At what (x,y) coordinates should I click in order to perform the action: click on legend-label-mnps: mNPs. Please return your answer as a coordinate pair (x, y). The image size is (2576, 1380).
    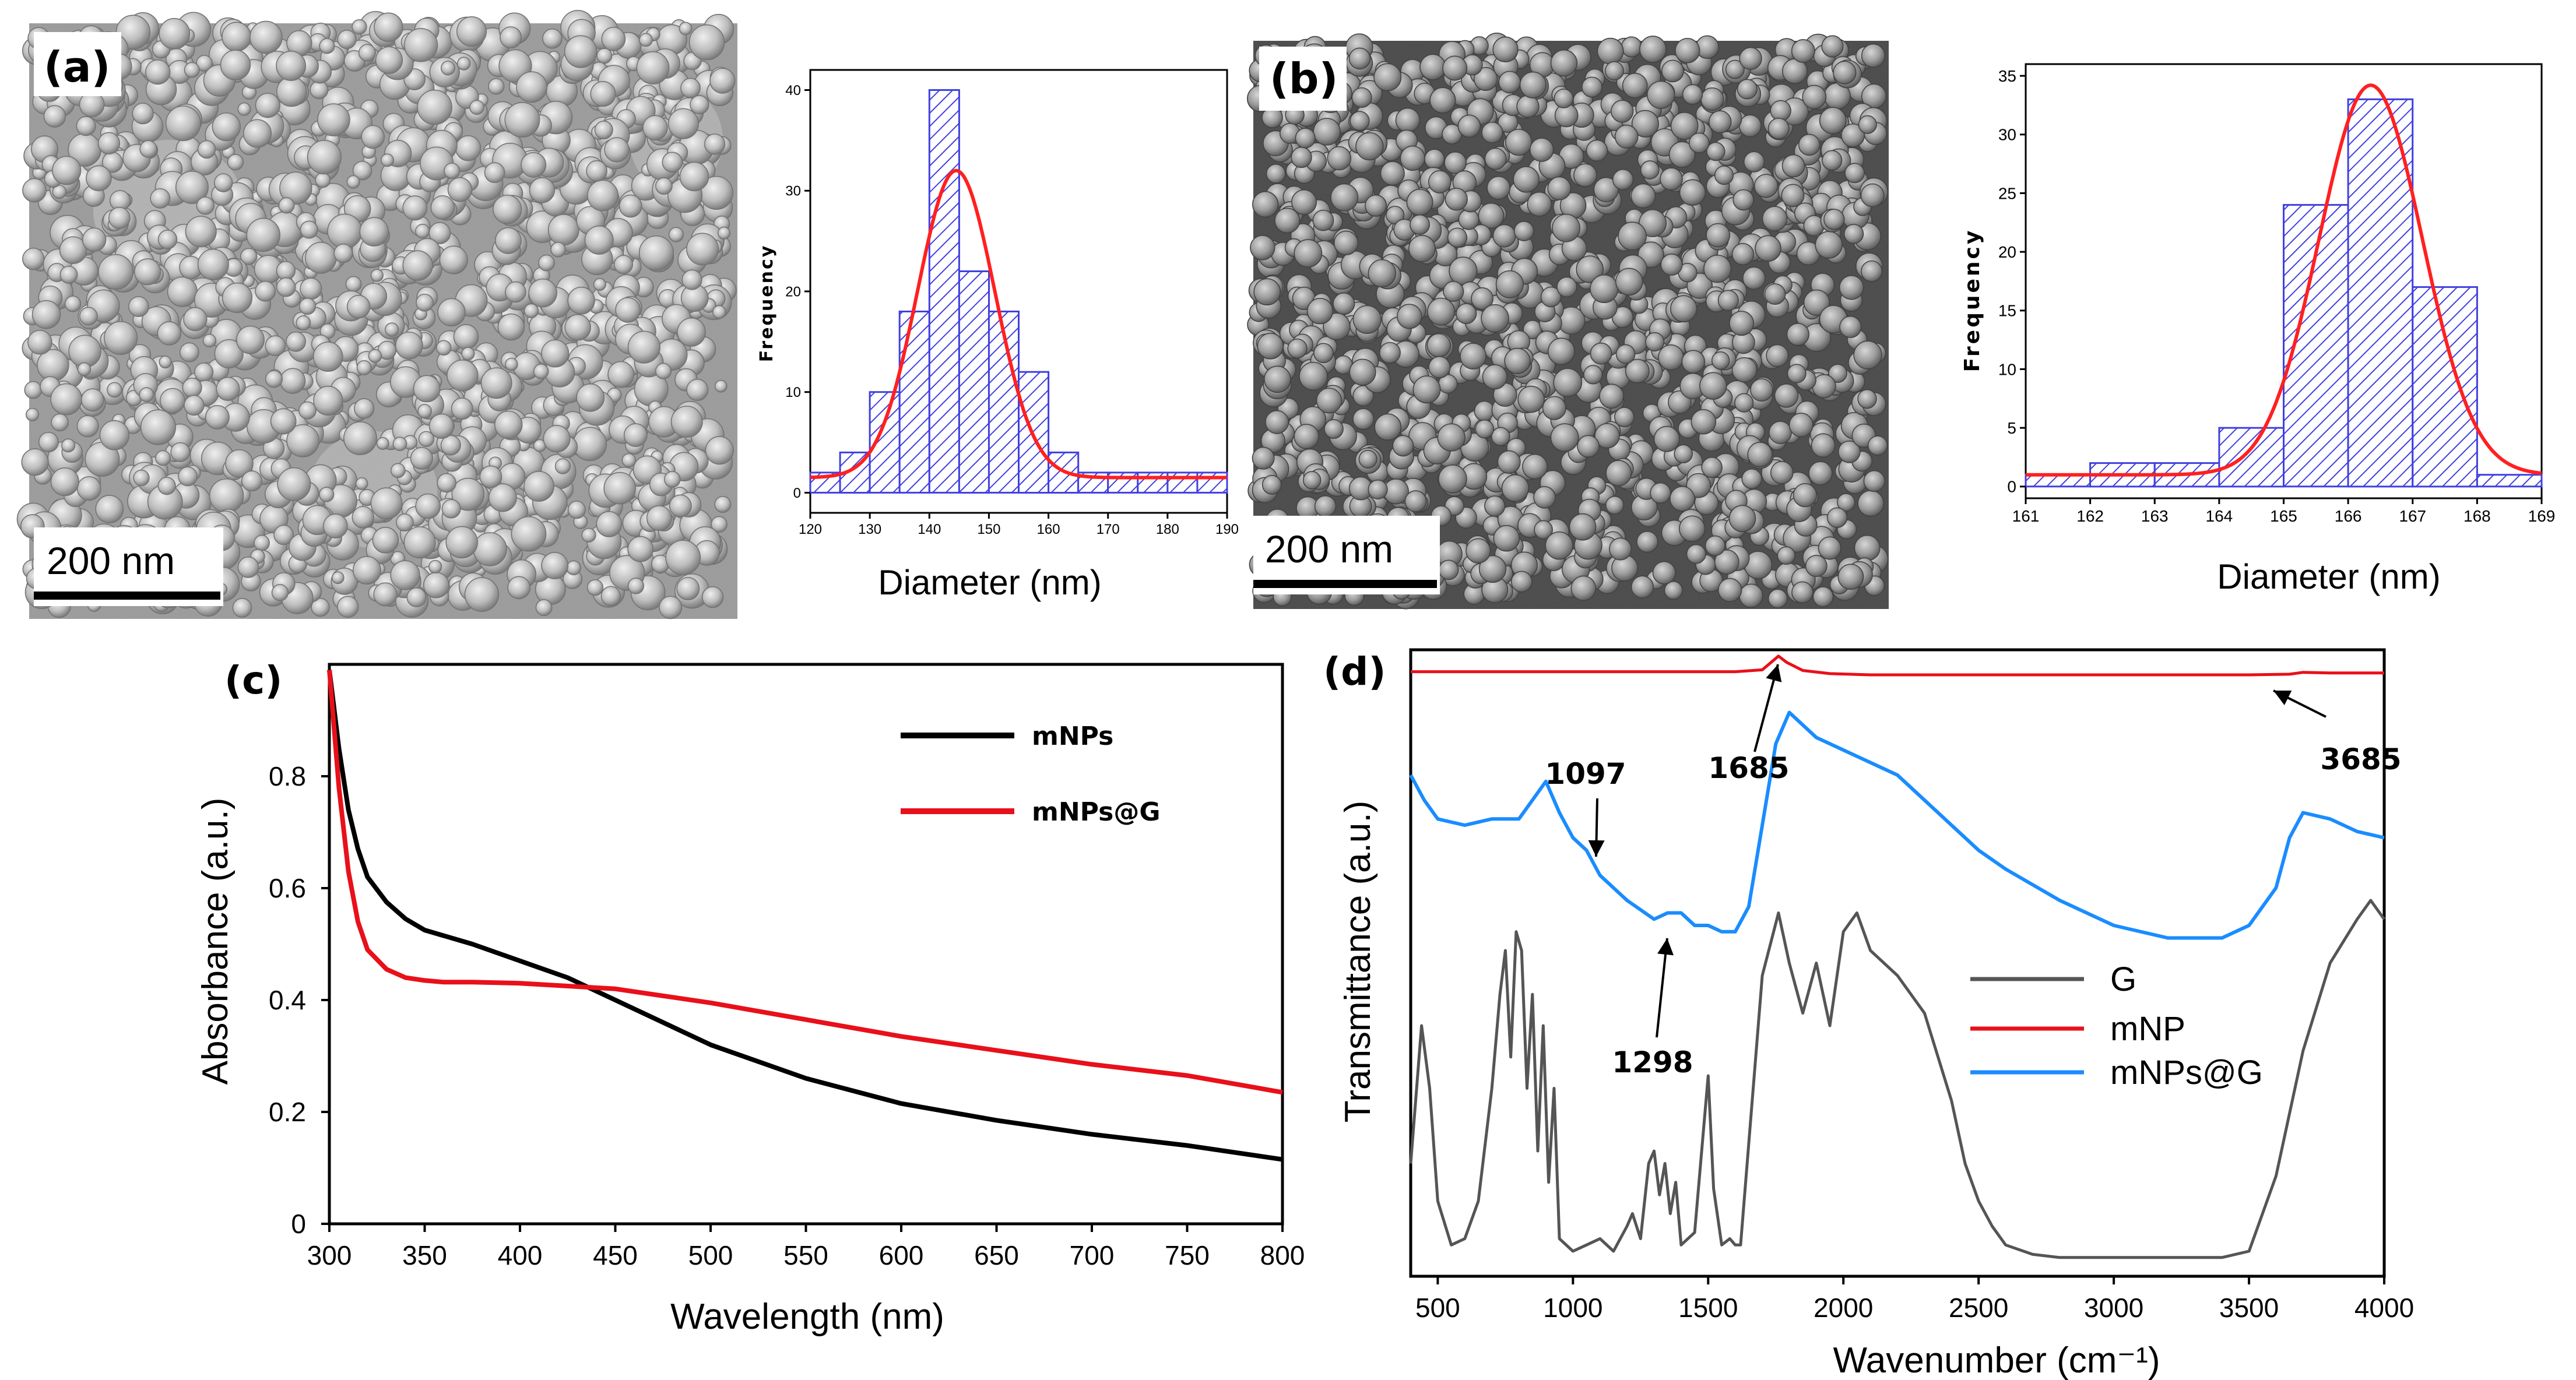
    Looking at the image, I should click on (1072, 736).